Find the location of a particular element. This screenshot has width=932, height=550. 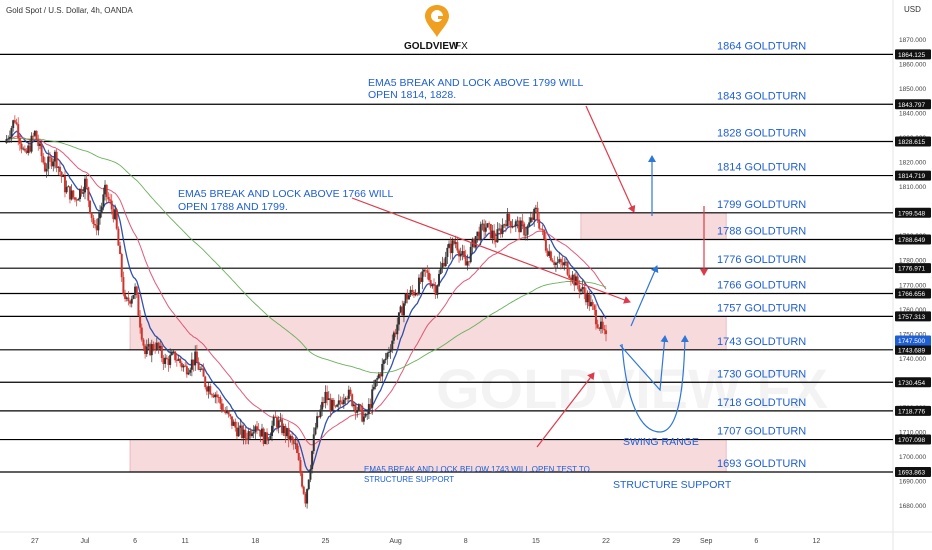

y-tick-label: 1710.000 is located at coordinates (912, 432).